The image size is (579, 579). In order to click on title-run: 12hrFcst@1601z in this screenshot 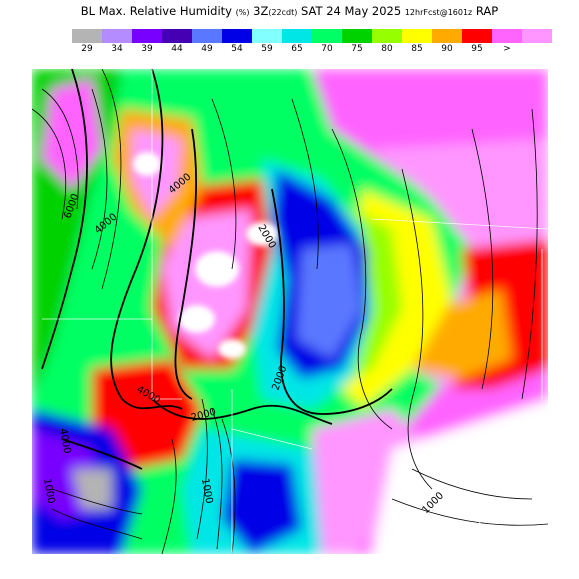, I will do `click(438, 12)`.